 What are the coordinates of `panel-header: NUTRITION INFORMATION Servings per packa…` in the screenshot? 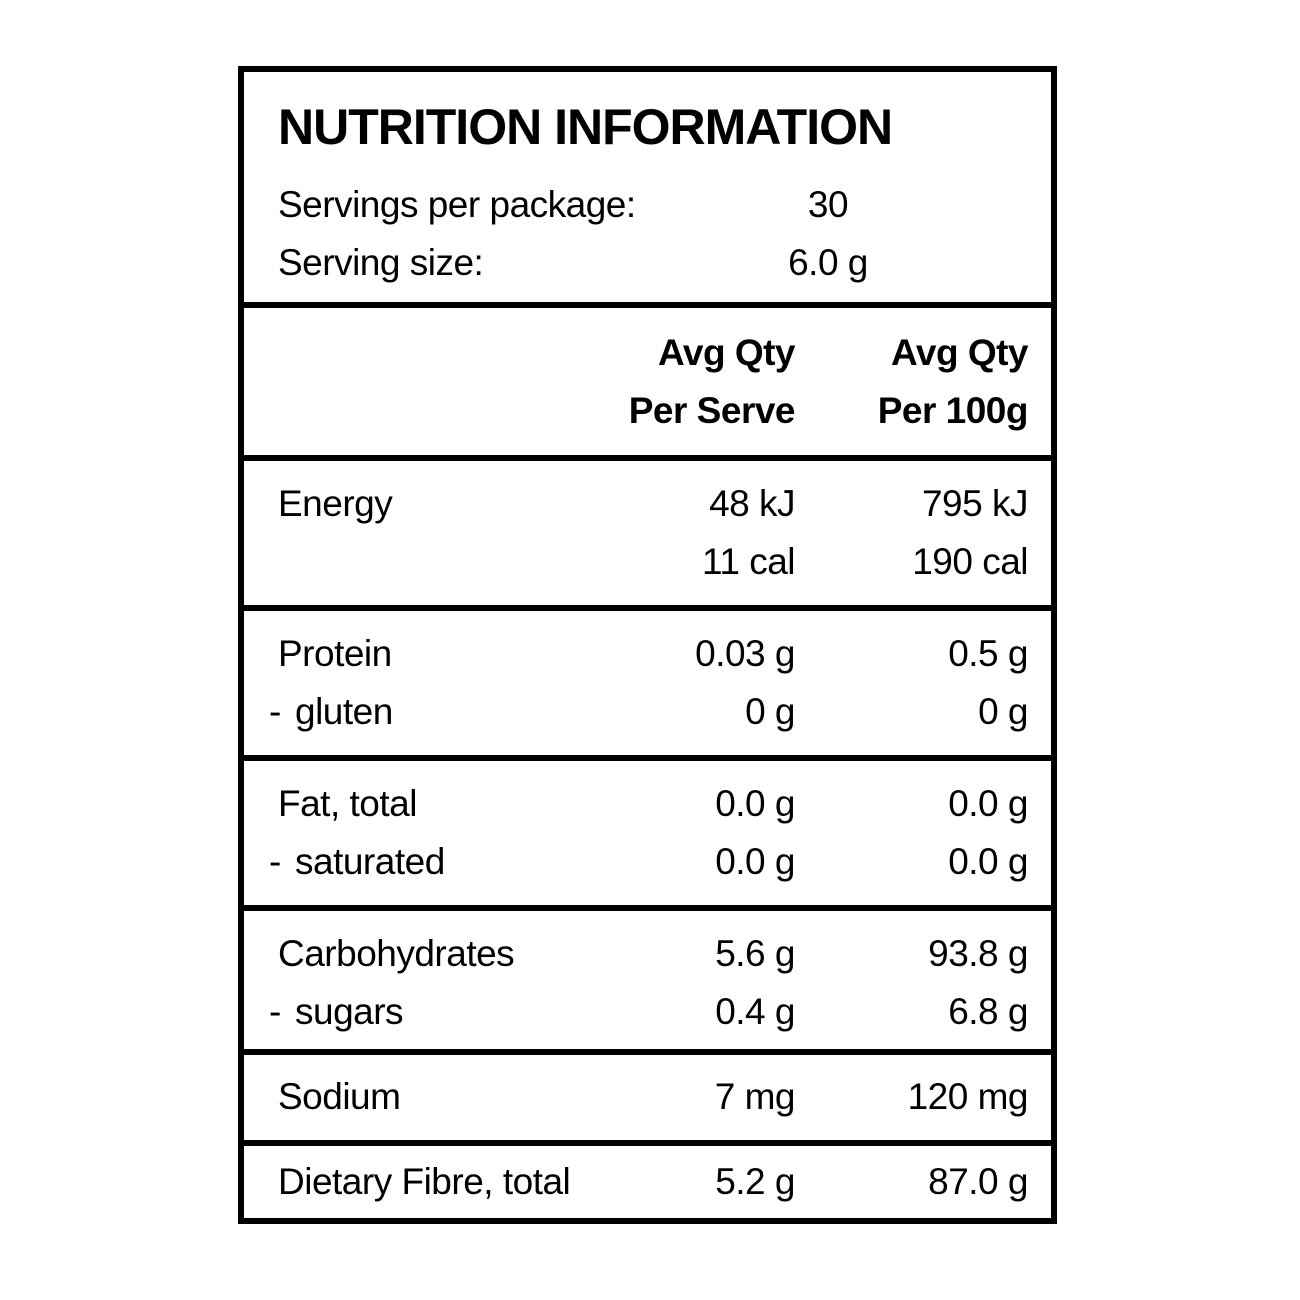 It's located at (647, 187).